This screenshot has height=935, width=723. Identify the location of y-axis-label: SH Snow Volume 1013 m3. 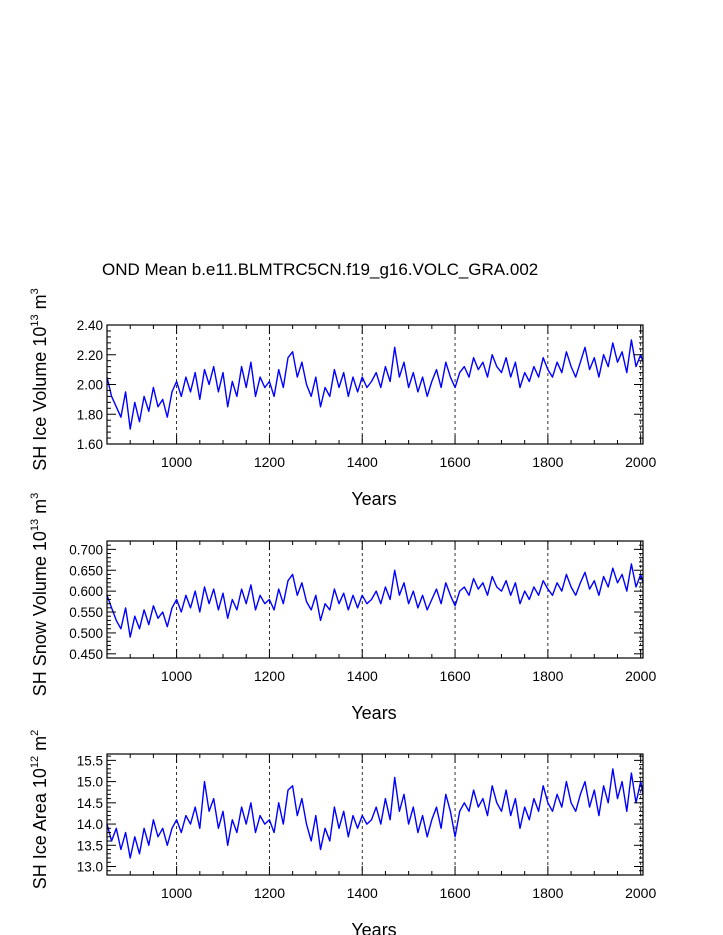
(39, 594).